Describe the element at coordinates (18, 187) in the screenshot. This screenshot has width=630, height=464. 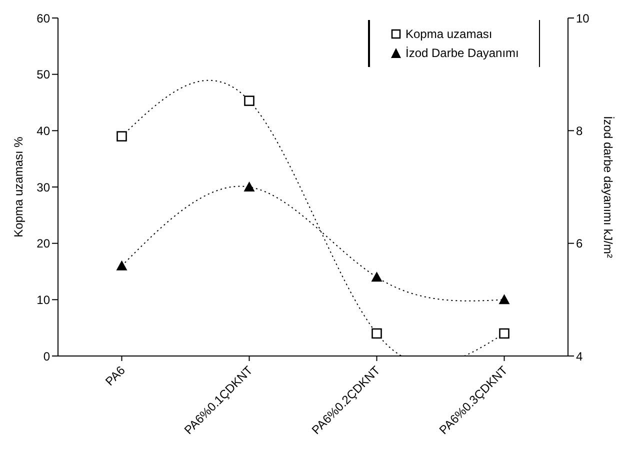
I see `y-axis-title: Kopma uzaması %` at that location.